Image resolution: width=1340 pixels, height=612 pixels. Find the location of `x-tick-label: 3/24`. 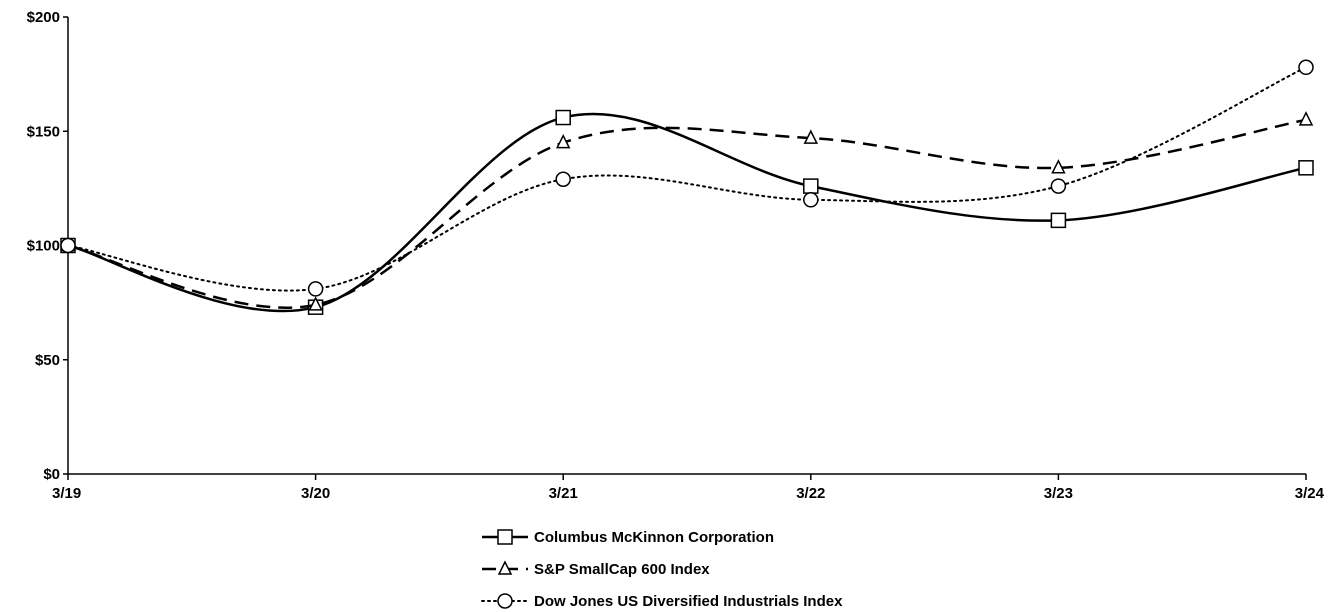

x-tick-label: 3/24 is located at coordinates (1310, 493).